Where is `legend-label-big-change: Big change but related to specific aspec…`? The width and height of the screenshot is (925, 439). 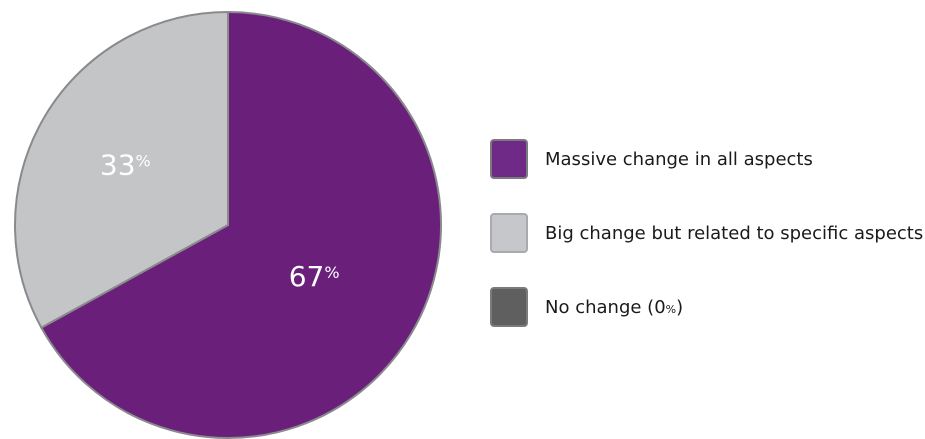
legend-label-big-change: Big change but related to specific aspec… is located at coordinates (734, 233).